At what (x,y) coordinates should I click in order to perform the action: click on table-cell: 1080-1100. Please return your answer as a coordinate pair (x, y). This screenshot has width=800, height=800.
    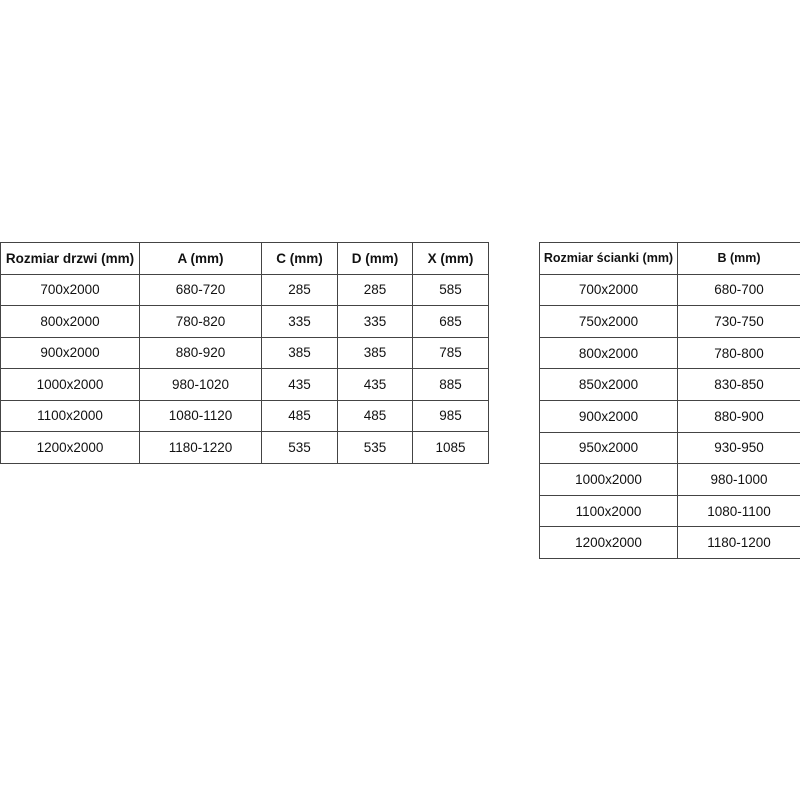
    Looking at the image, I should click on (738, 511).